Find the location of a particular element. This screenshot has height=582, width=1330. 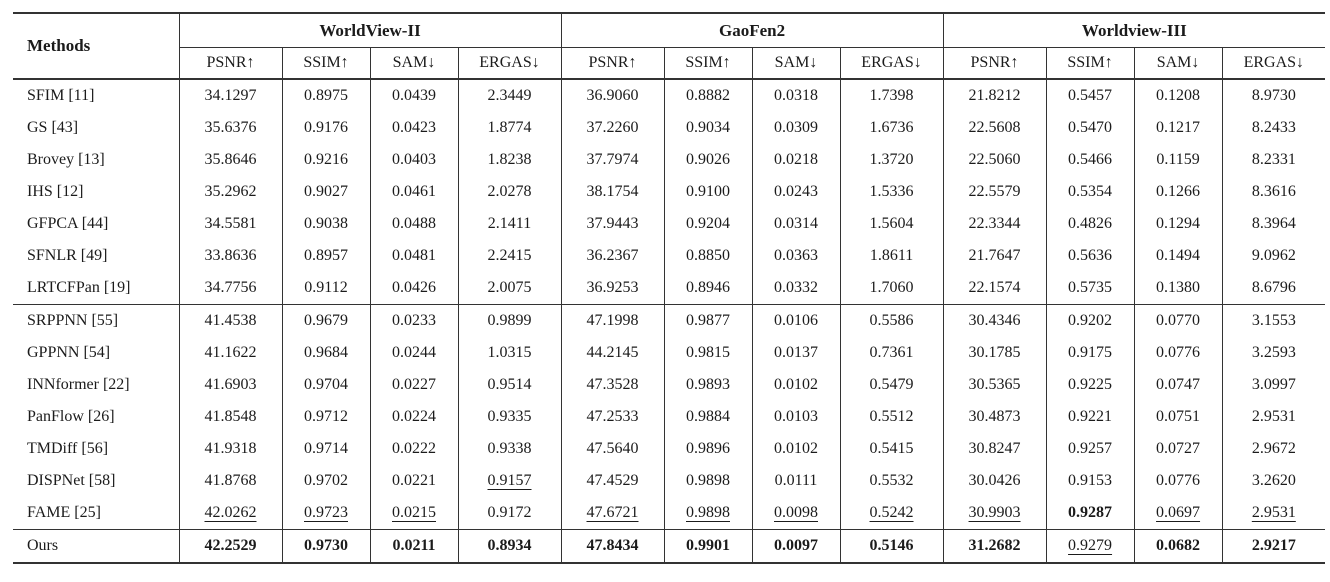

metric-value-cell: 2.9672 is located at coordinates (1273, 449).